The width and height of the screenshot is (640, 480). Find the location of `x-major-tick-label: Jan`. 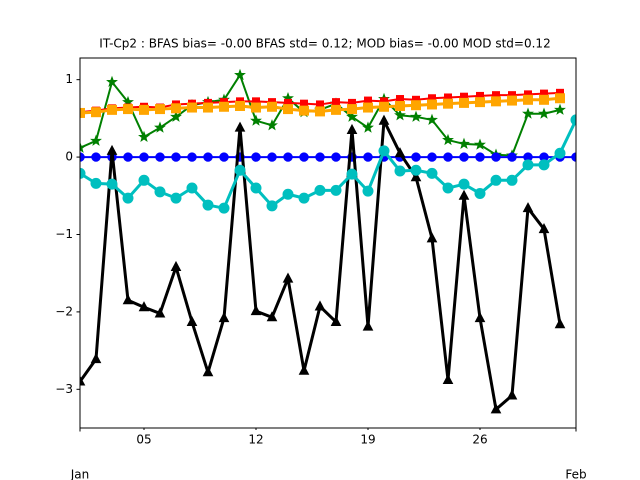

x-major-tick-label: Jan is located at coordinates (80, 474).